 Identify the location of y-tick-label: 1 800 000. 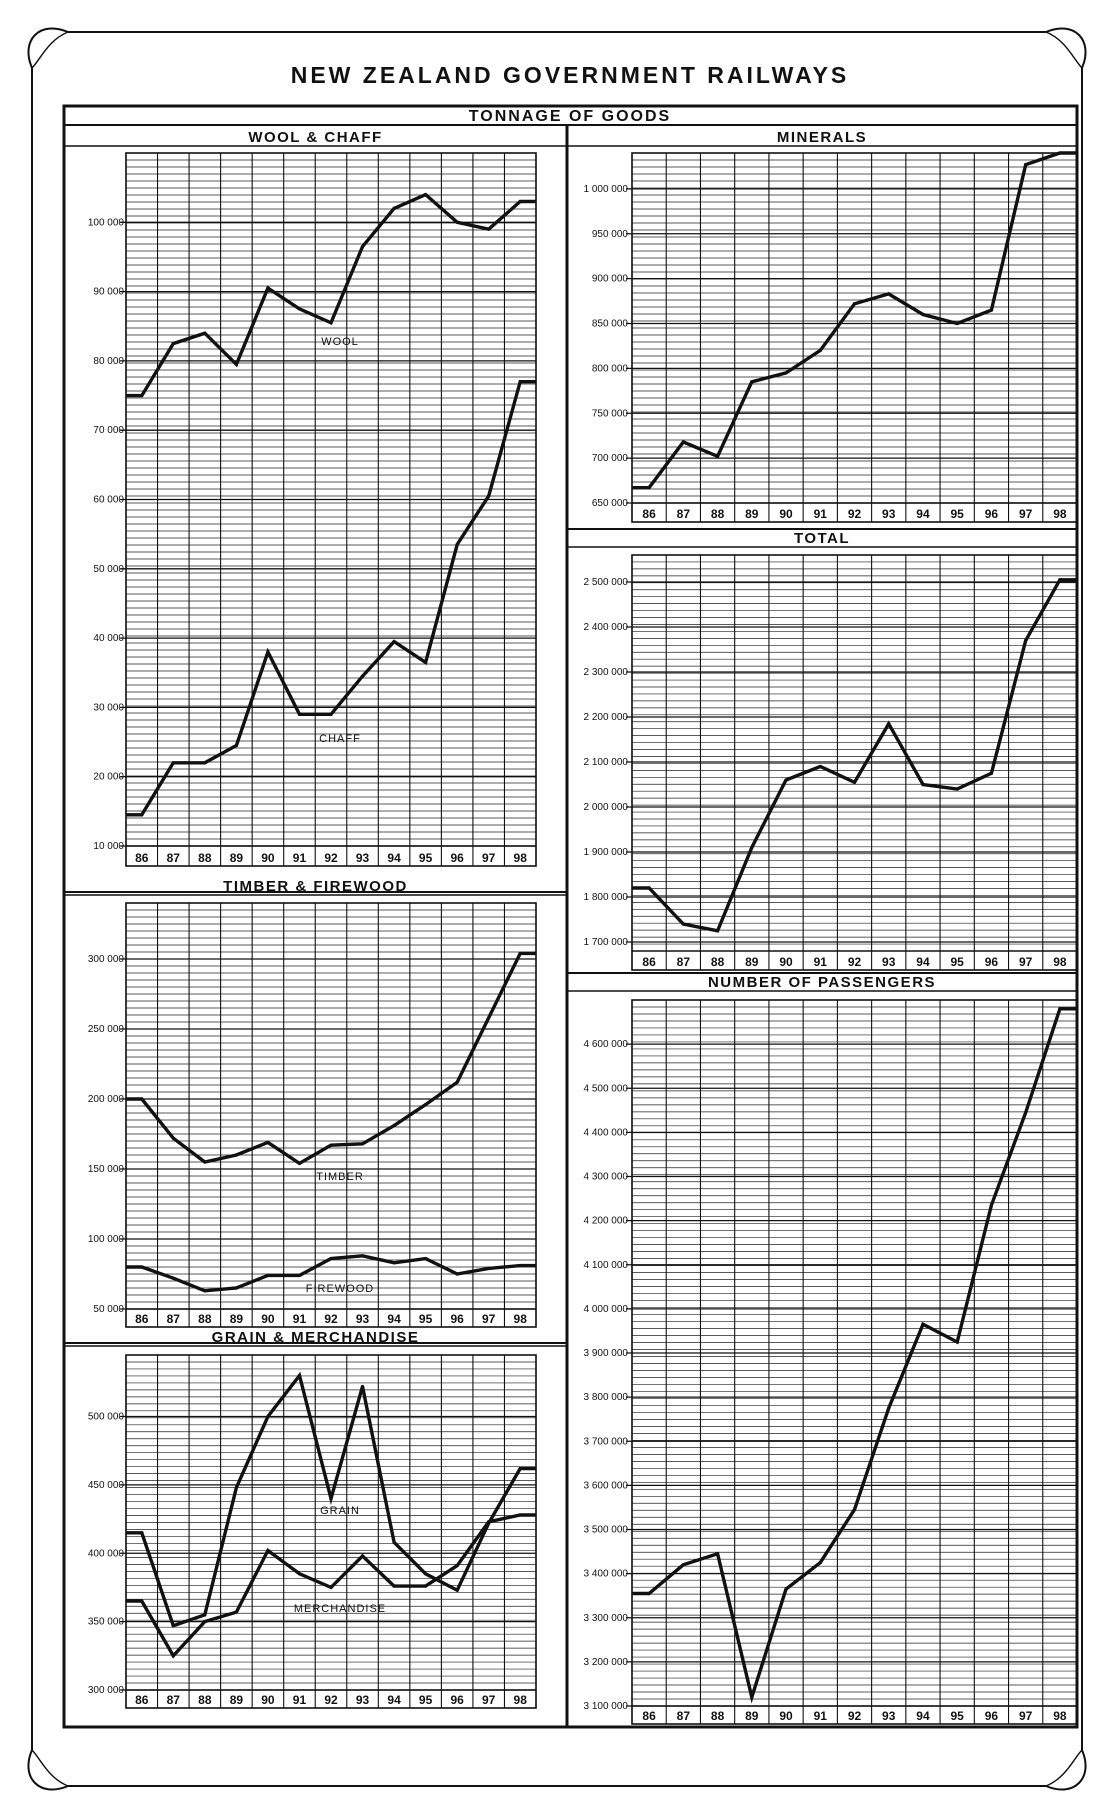
(606, 897).